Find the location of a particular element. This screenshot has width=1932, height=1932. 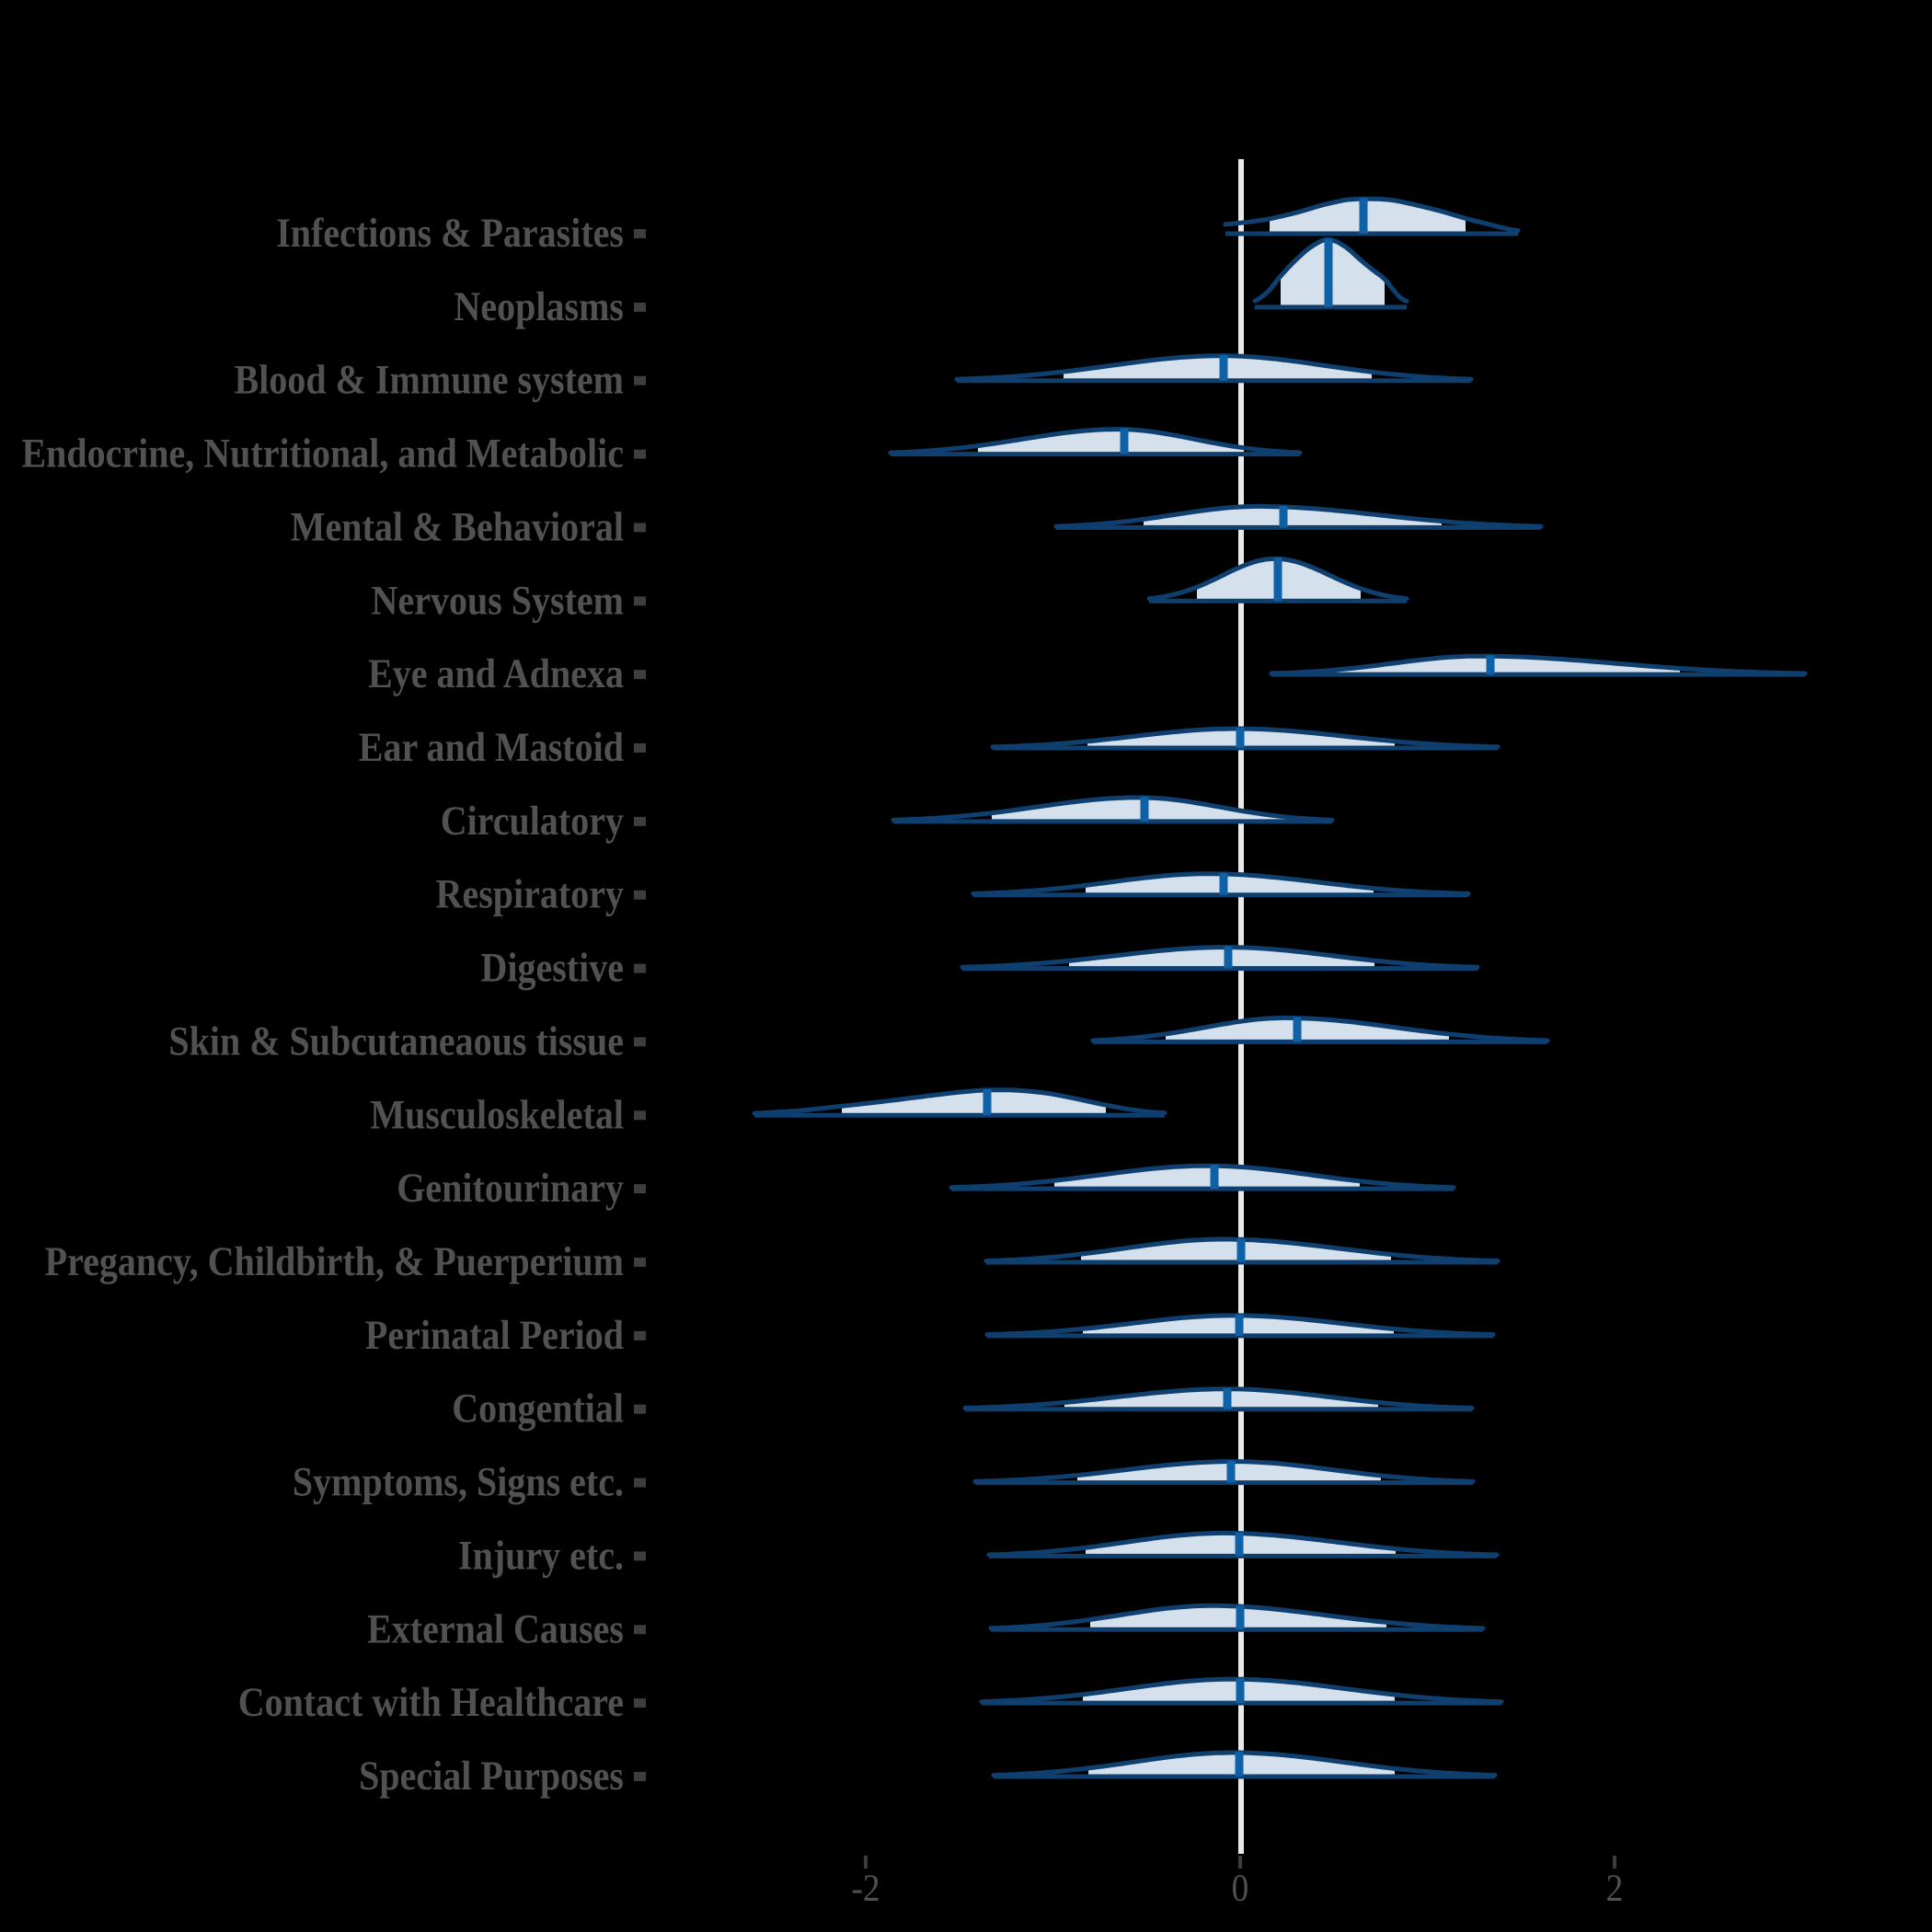

svg-text: Congential is located at coordinates (538, 1409).